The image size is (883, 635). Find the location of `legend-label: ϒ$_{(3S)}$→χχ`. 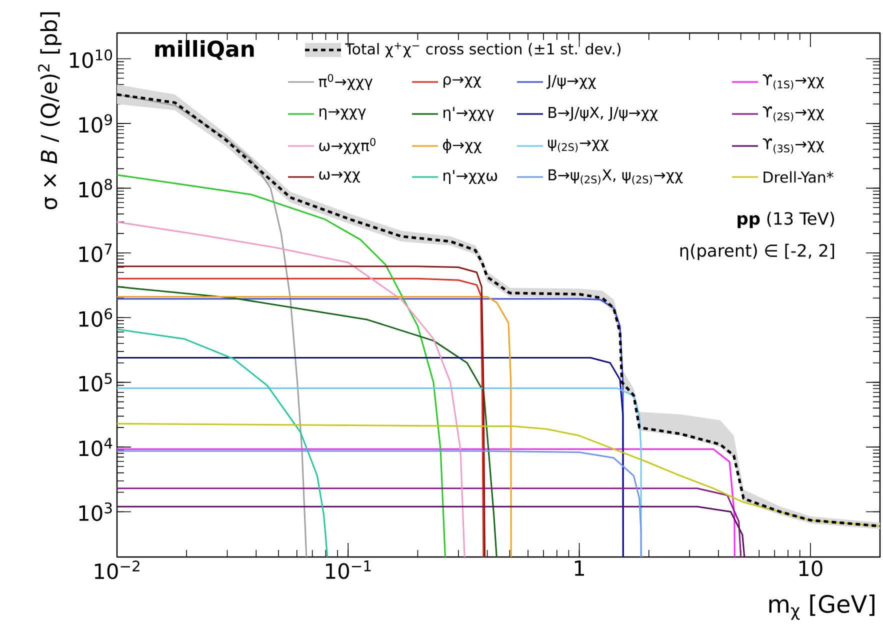

legend-label: ϒ$_{(3S)}$→χχ is located at coordinates (793, 146).